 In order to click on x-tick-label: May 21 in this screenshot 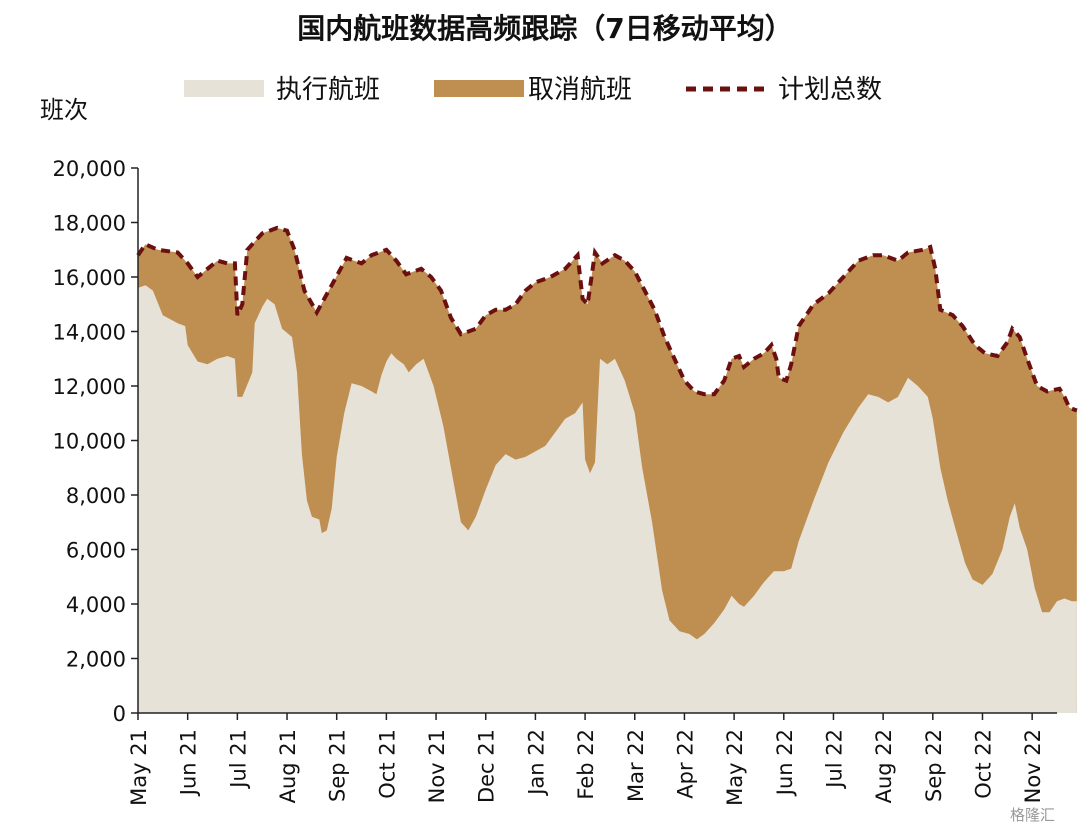, I will do `click(139, 767)`.